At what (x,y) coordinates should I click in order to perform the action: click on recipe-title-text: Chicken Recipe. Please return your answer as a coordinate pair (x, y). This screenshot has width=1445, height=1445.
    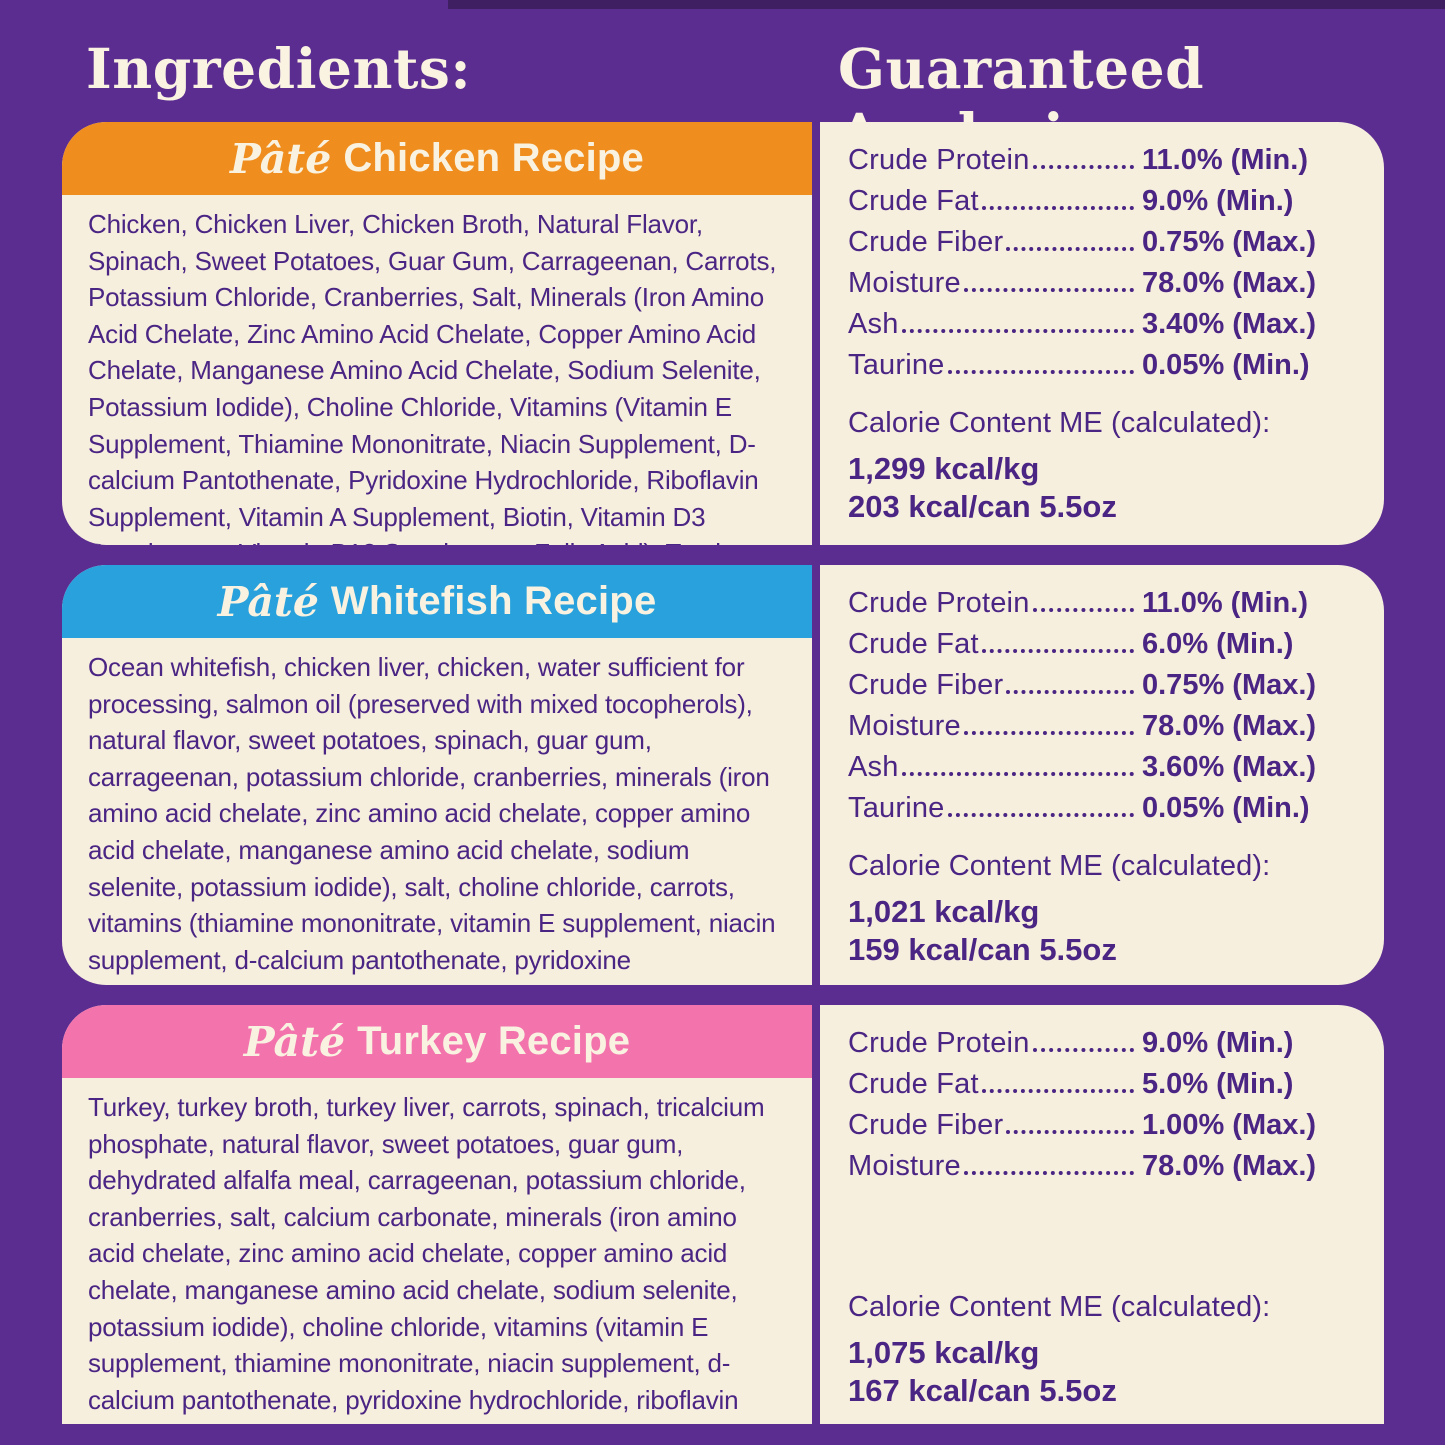
    Looking at the image, I should click on (494, 158).